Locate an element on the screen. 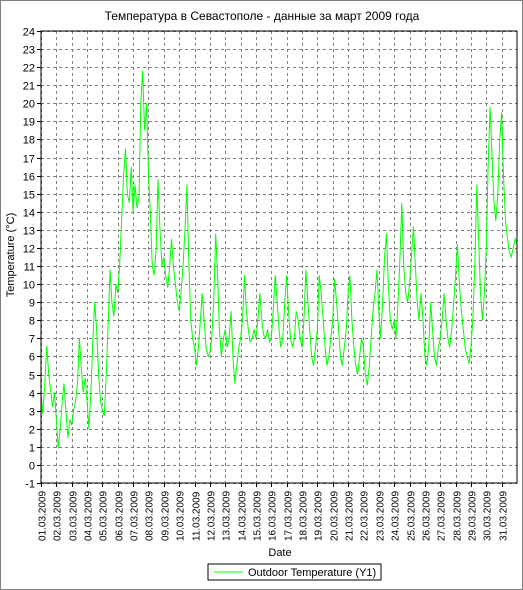  y-tick-label: 16 is located at coordinates (29, 178).